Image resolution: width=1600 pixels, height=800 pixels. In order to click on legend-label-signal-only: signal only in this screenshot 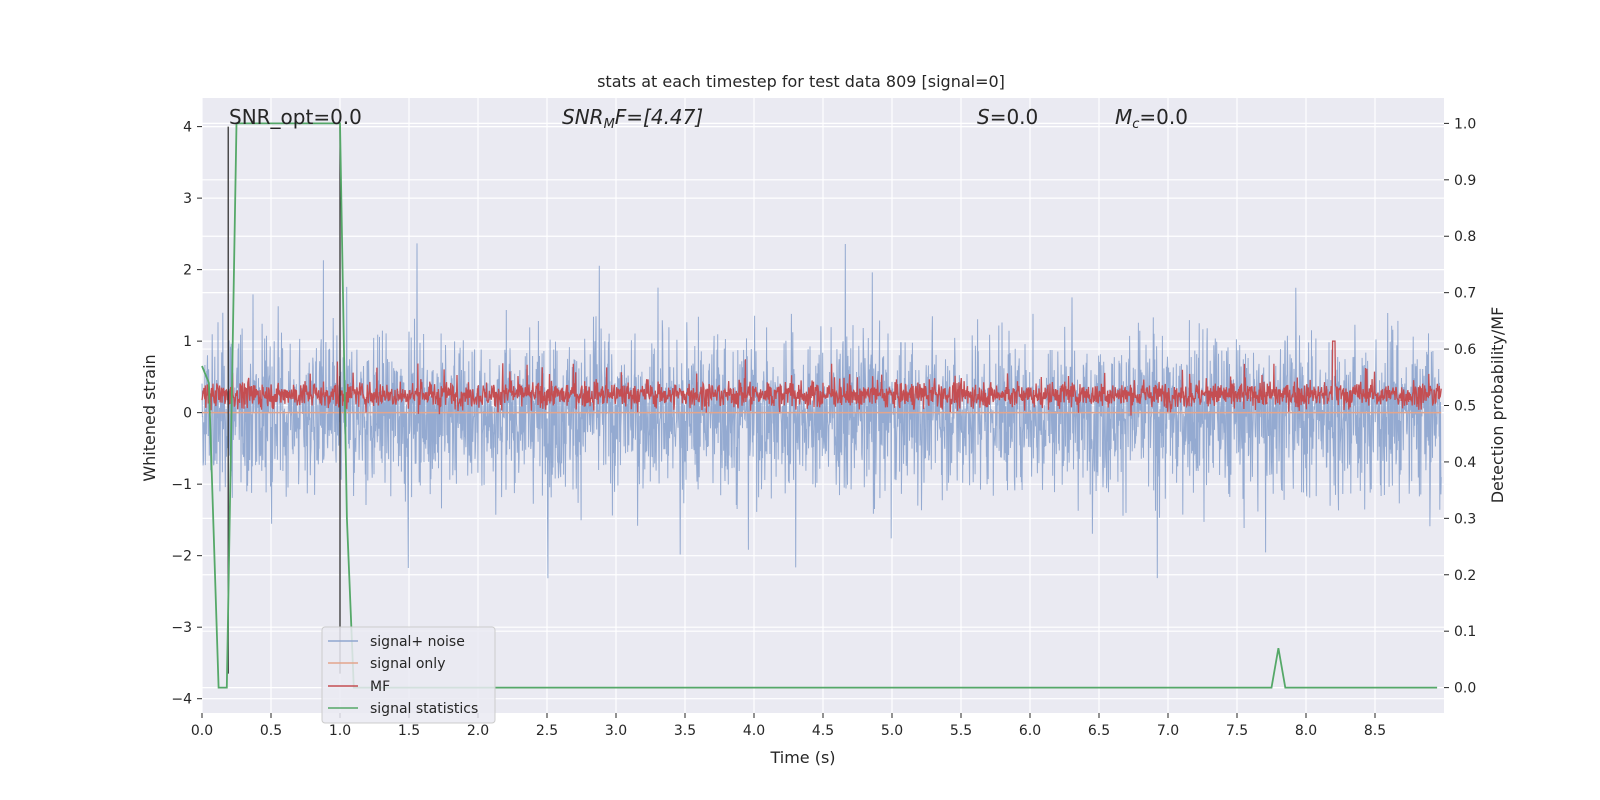, I will do `click(407, 664)`.